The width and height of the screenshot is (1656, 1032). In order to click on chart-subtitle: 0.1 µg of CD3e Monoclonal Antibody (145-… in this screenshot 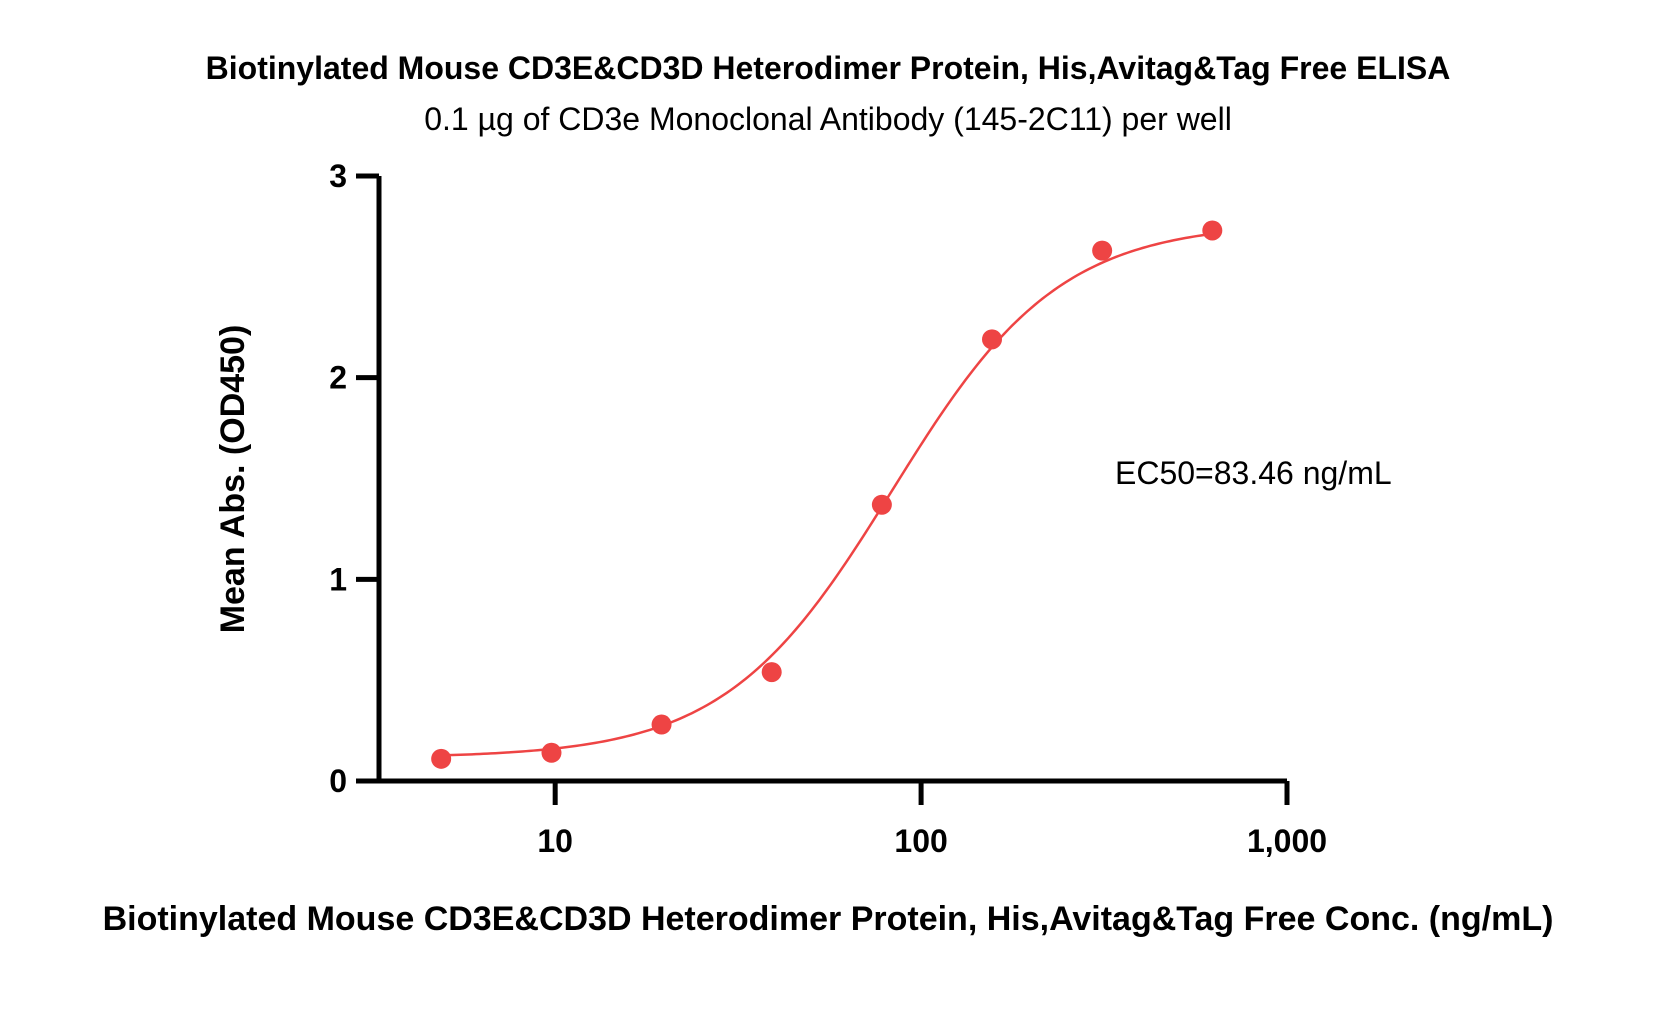, I will do `click(828, 119)`.